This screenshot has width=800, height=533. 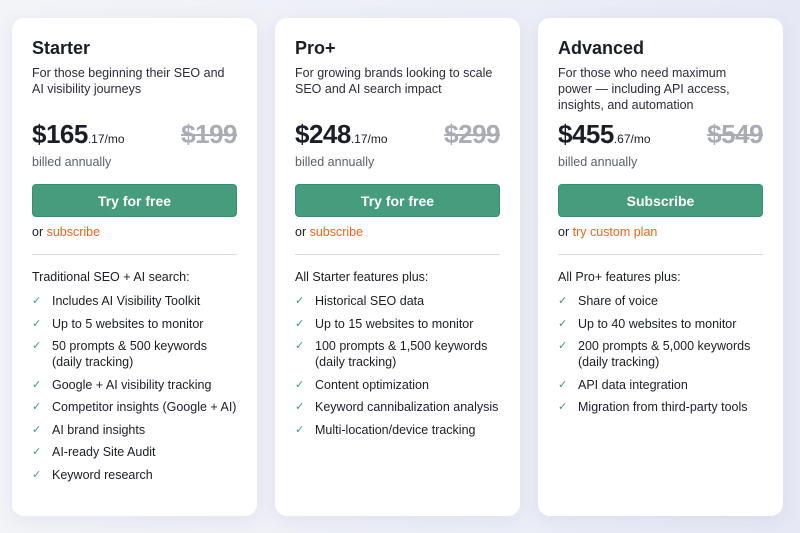 What do you see at coordinates (660, 134) in the screenshot?
I see `price-row: $455.67/mo $549` at bounding box center [660, 134].